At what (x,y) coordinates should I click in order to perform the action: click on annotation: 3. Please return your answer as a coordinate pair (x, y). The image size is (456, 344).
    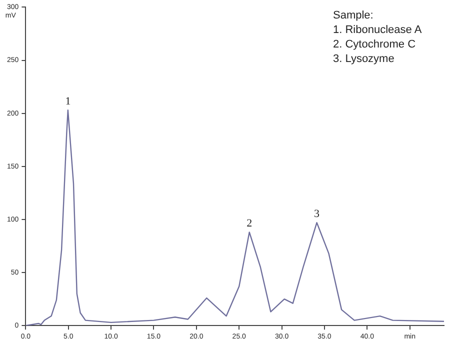
    Looking at the image, I should click on (317, 214).